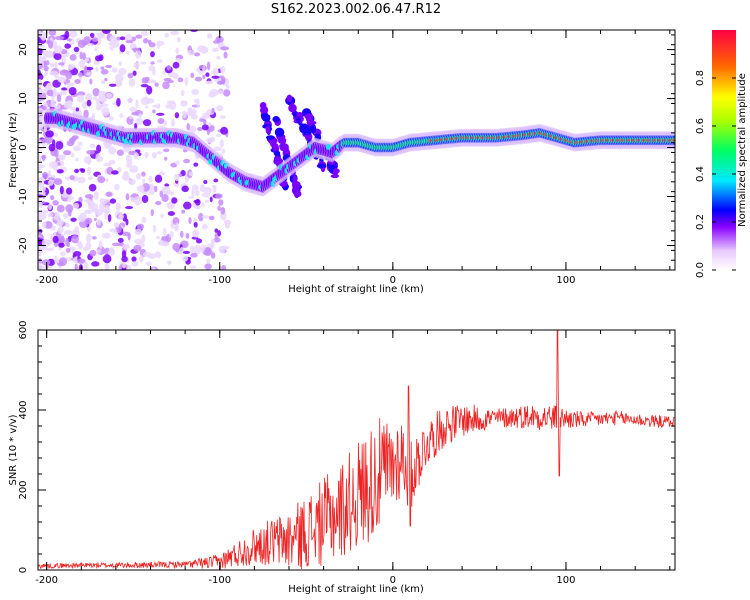  What do you see at coordinates (565, 280) in the screenshot?
I see `spectrum-x-tick-label: 100` at bounding box center [565, 280].